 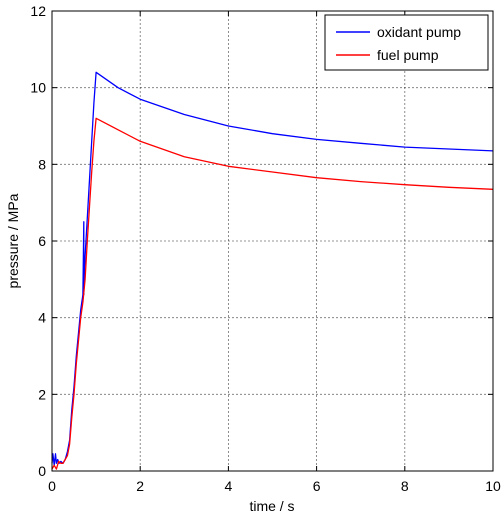 What do you see at coordinates (42, 471) in the screenshot?
I see `y-tick-label: 0` at bounding box center [42, 471].